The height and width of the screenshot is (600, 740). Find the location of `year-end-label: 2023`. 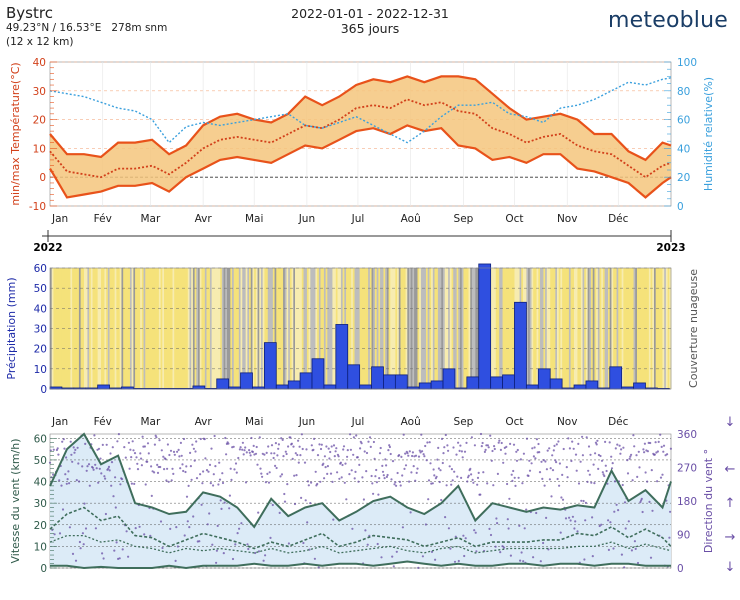

year-end-label: 2023 is located at coordinates (670, 248).